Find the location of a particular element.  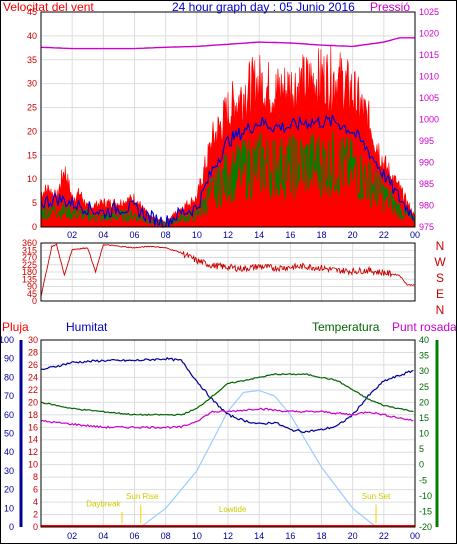

humidity-tick-label: 100 is located at coordinates (7, 340).